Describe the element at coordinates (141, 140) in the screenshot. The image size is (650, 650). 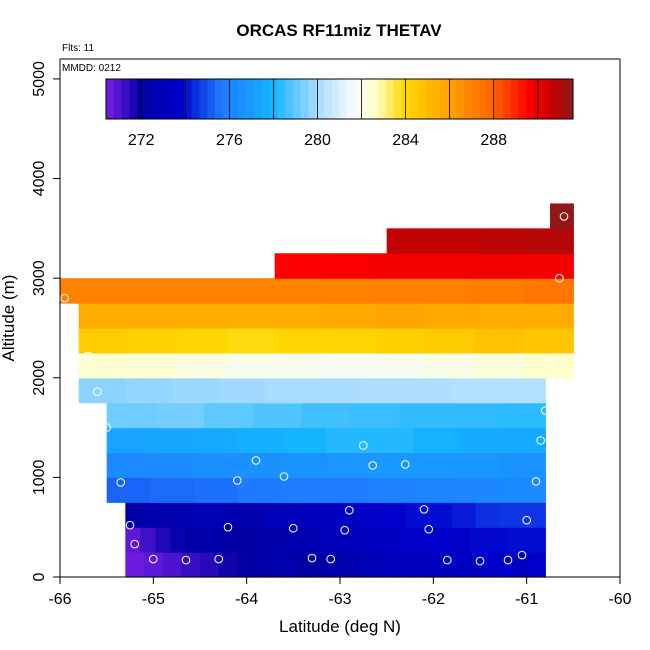
I see `colorbar-tick-label: 272` at that location.